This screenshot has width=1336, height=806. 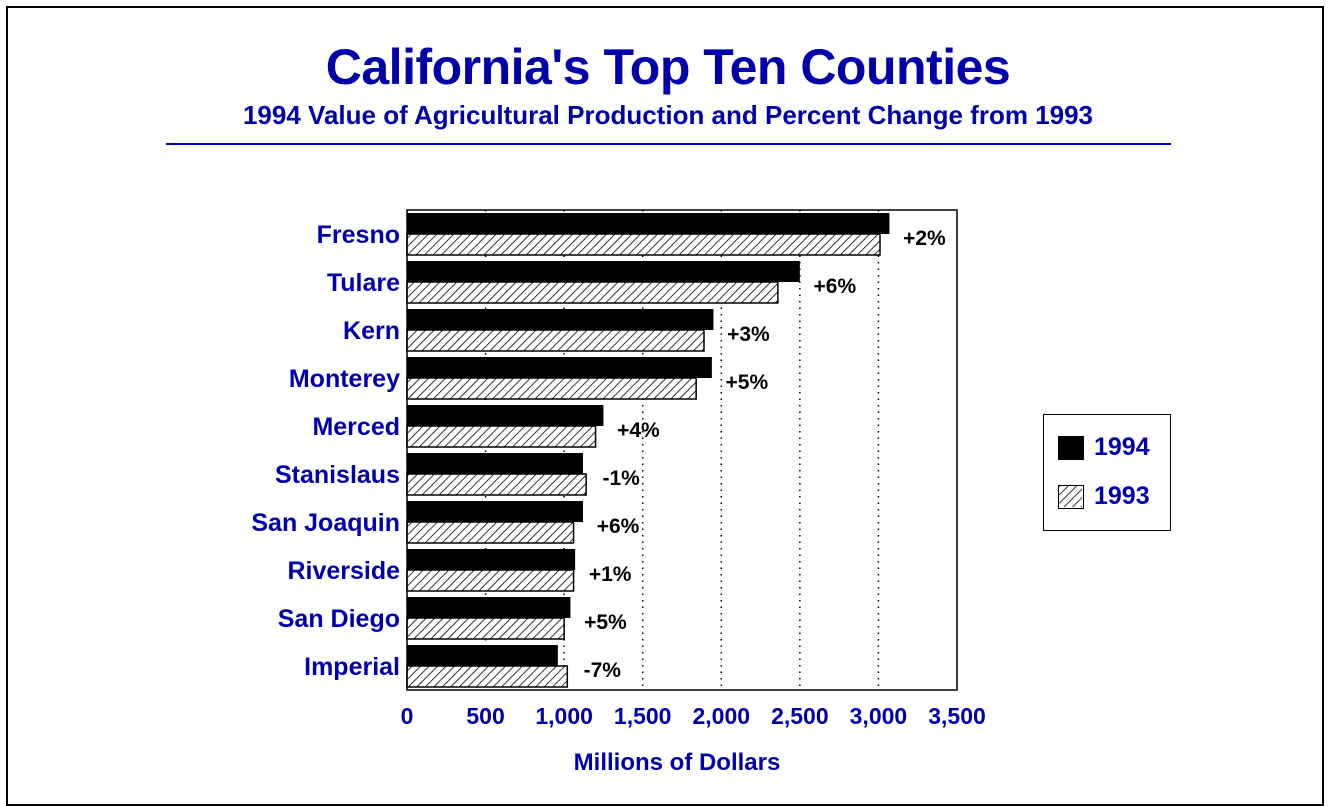 What do you see at coordinates (371, 331) in the screenshot?
I see `category-label: Kern` at bounding box center [371, 331].